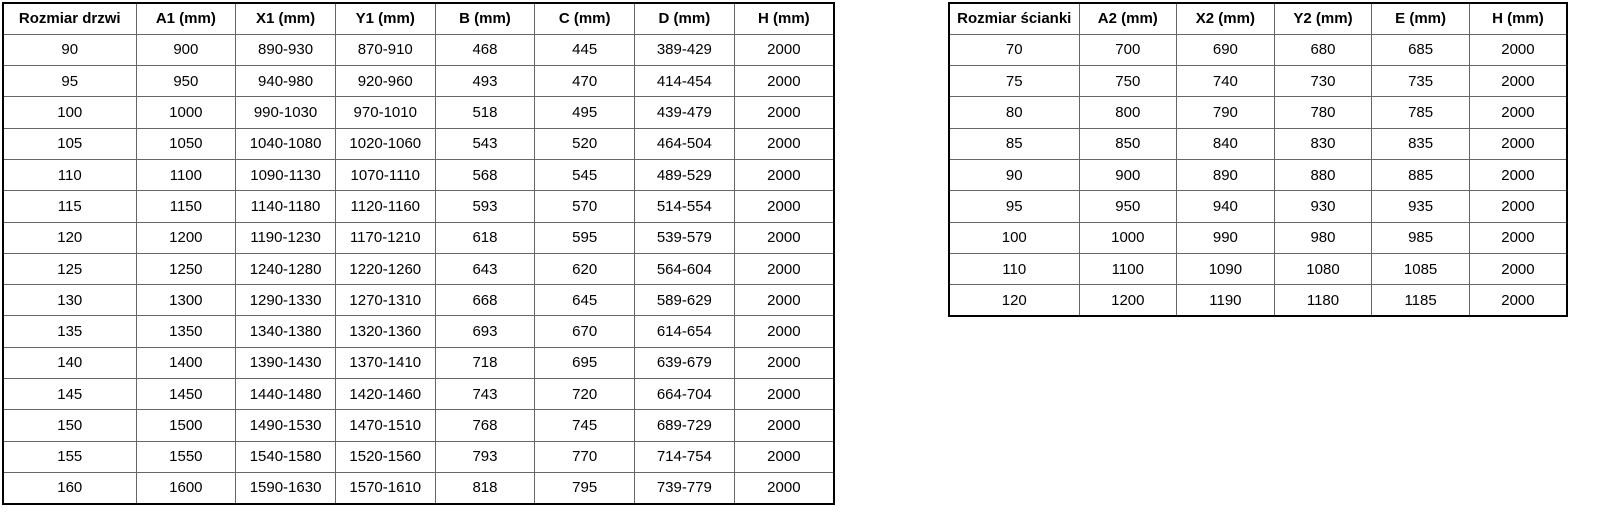  Describe the element at coordinates (1014, 112) in the screenshot. I see `table-cell: 80` at that location.